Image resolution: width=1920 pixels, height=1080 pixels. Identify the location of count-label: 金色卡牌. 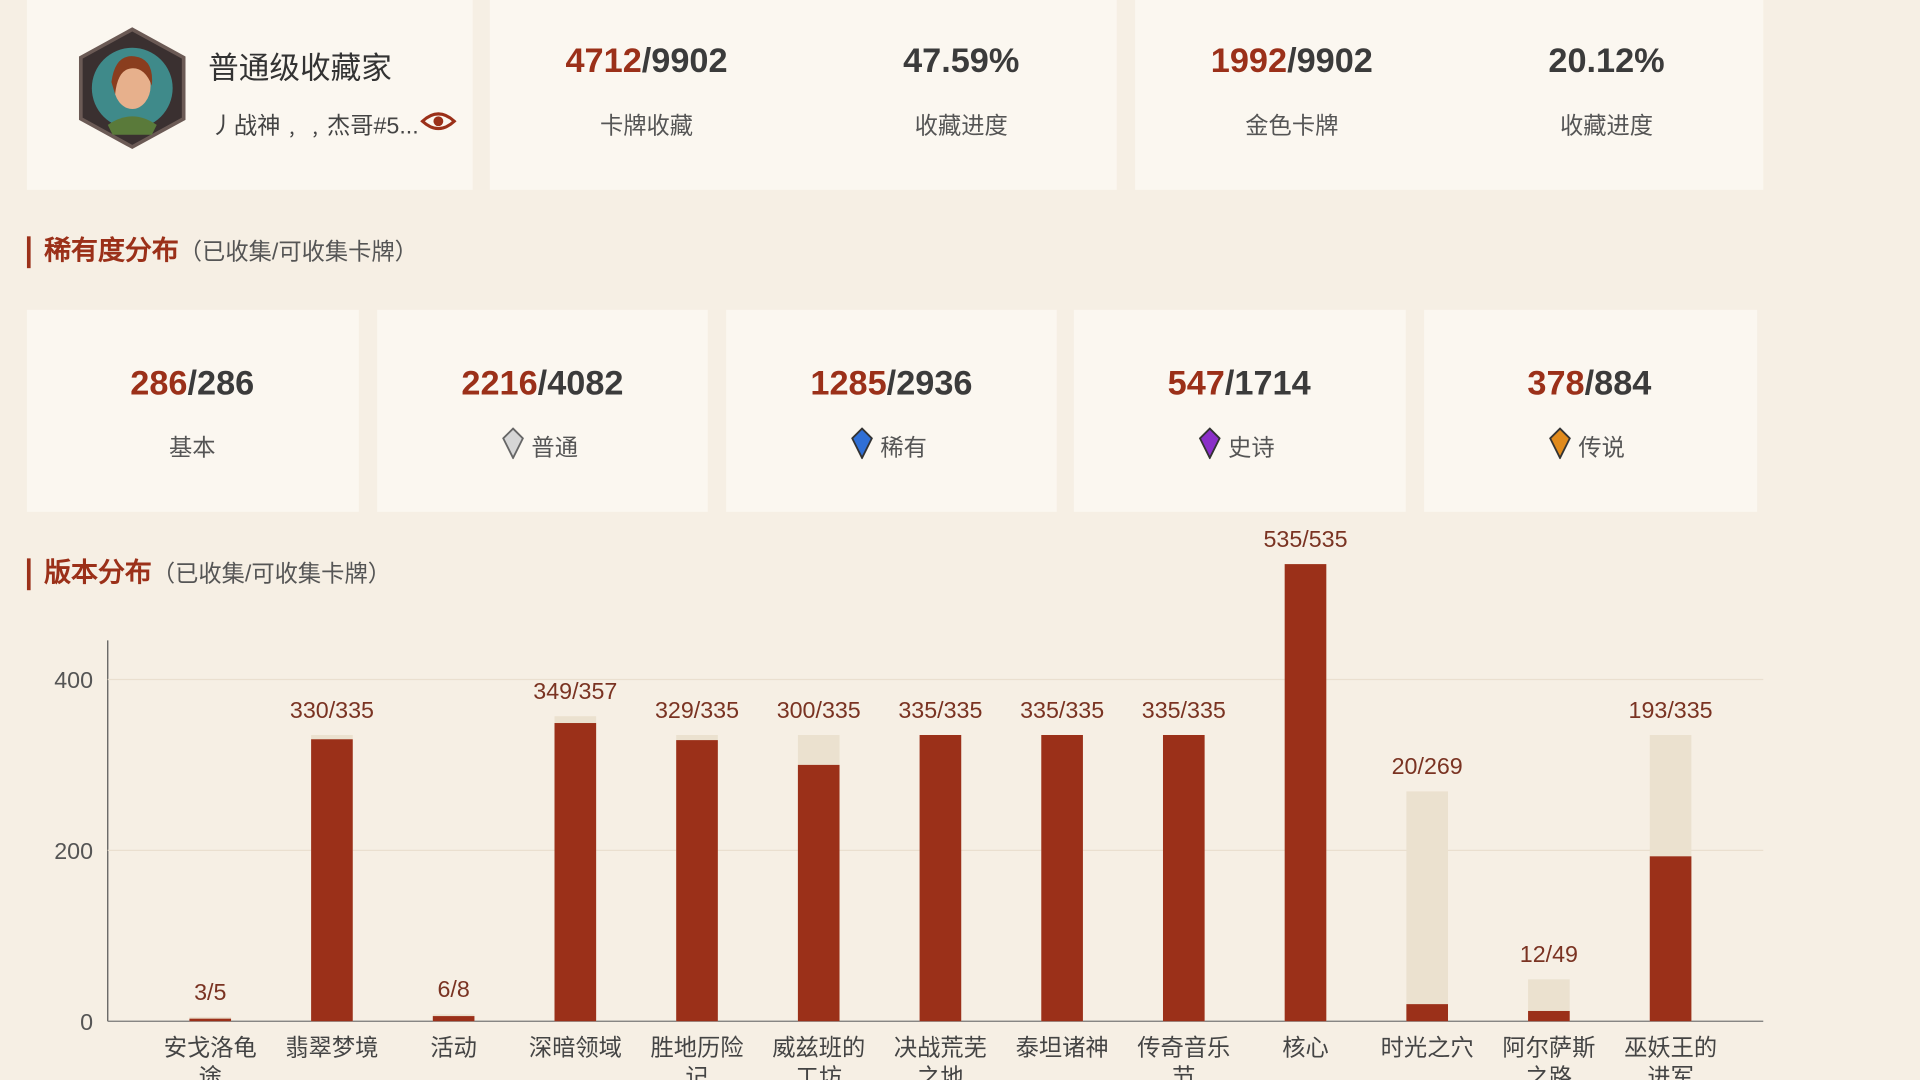
(1292, 126).